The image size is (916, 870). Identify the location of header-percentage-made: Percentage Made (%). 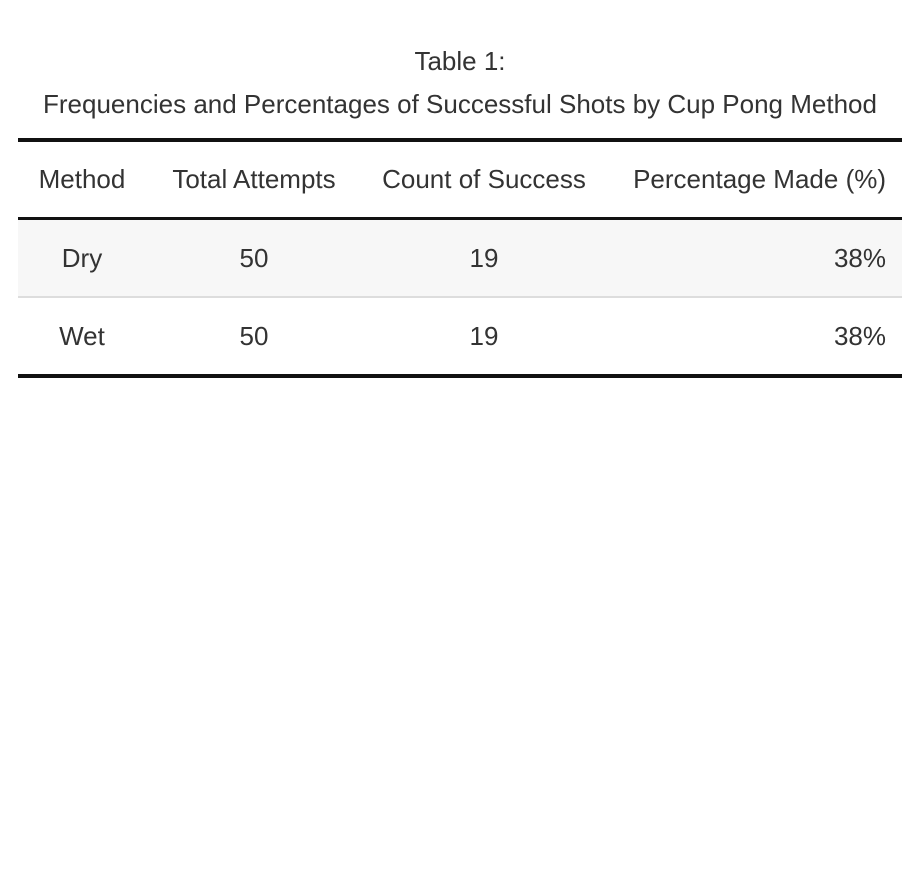
(759, 179).